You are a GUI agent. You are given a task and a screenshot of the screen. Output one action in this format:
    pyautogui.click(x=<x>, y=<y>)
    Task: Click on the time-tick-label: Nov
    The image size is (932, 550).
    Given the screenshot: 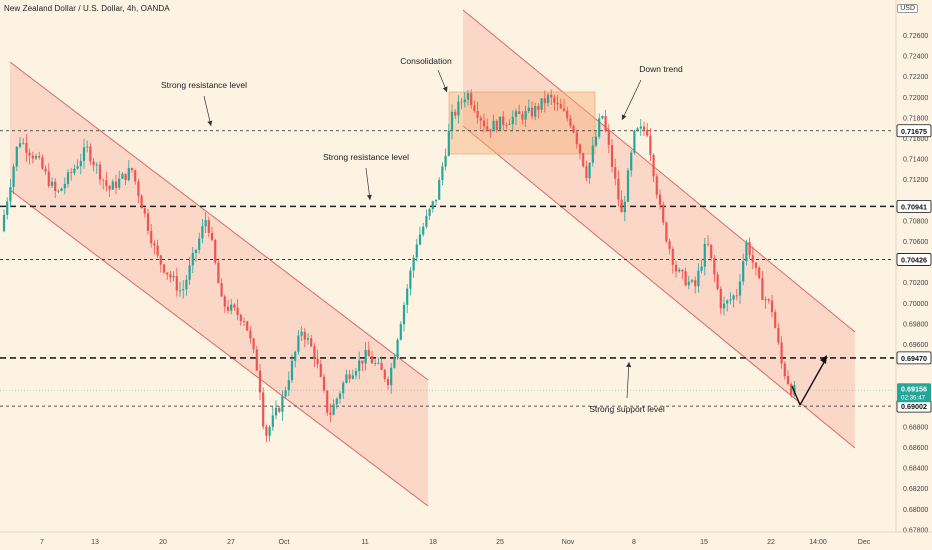 What is the action you would take?
    pyautogui.click(x=568, y=542)
    